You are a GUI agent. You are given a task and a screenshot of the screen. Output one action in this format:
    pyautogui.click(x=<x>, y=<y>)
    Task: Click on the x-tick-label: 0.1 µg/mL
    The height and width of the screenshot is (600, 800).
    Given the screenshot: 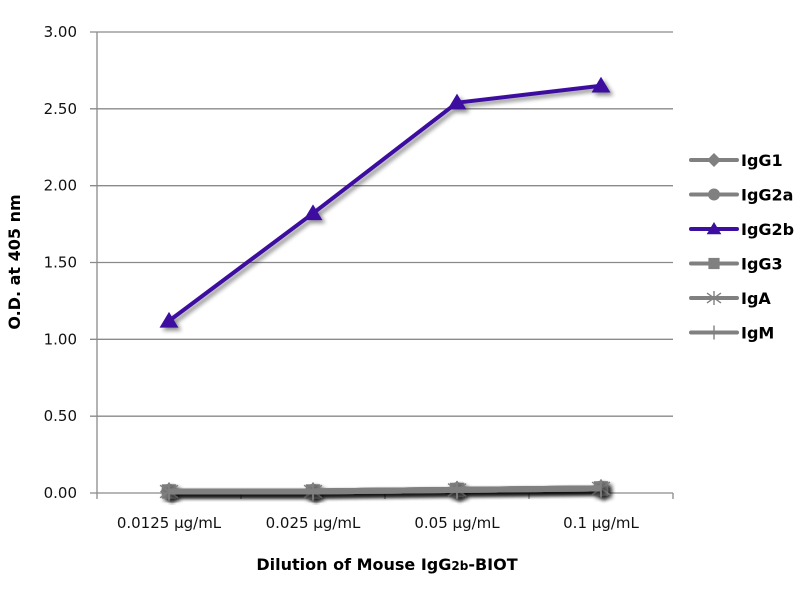 What is the action you would take?
    pyautogui.click(x=601, y=523)
    